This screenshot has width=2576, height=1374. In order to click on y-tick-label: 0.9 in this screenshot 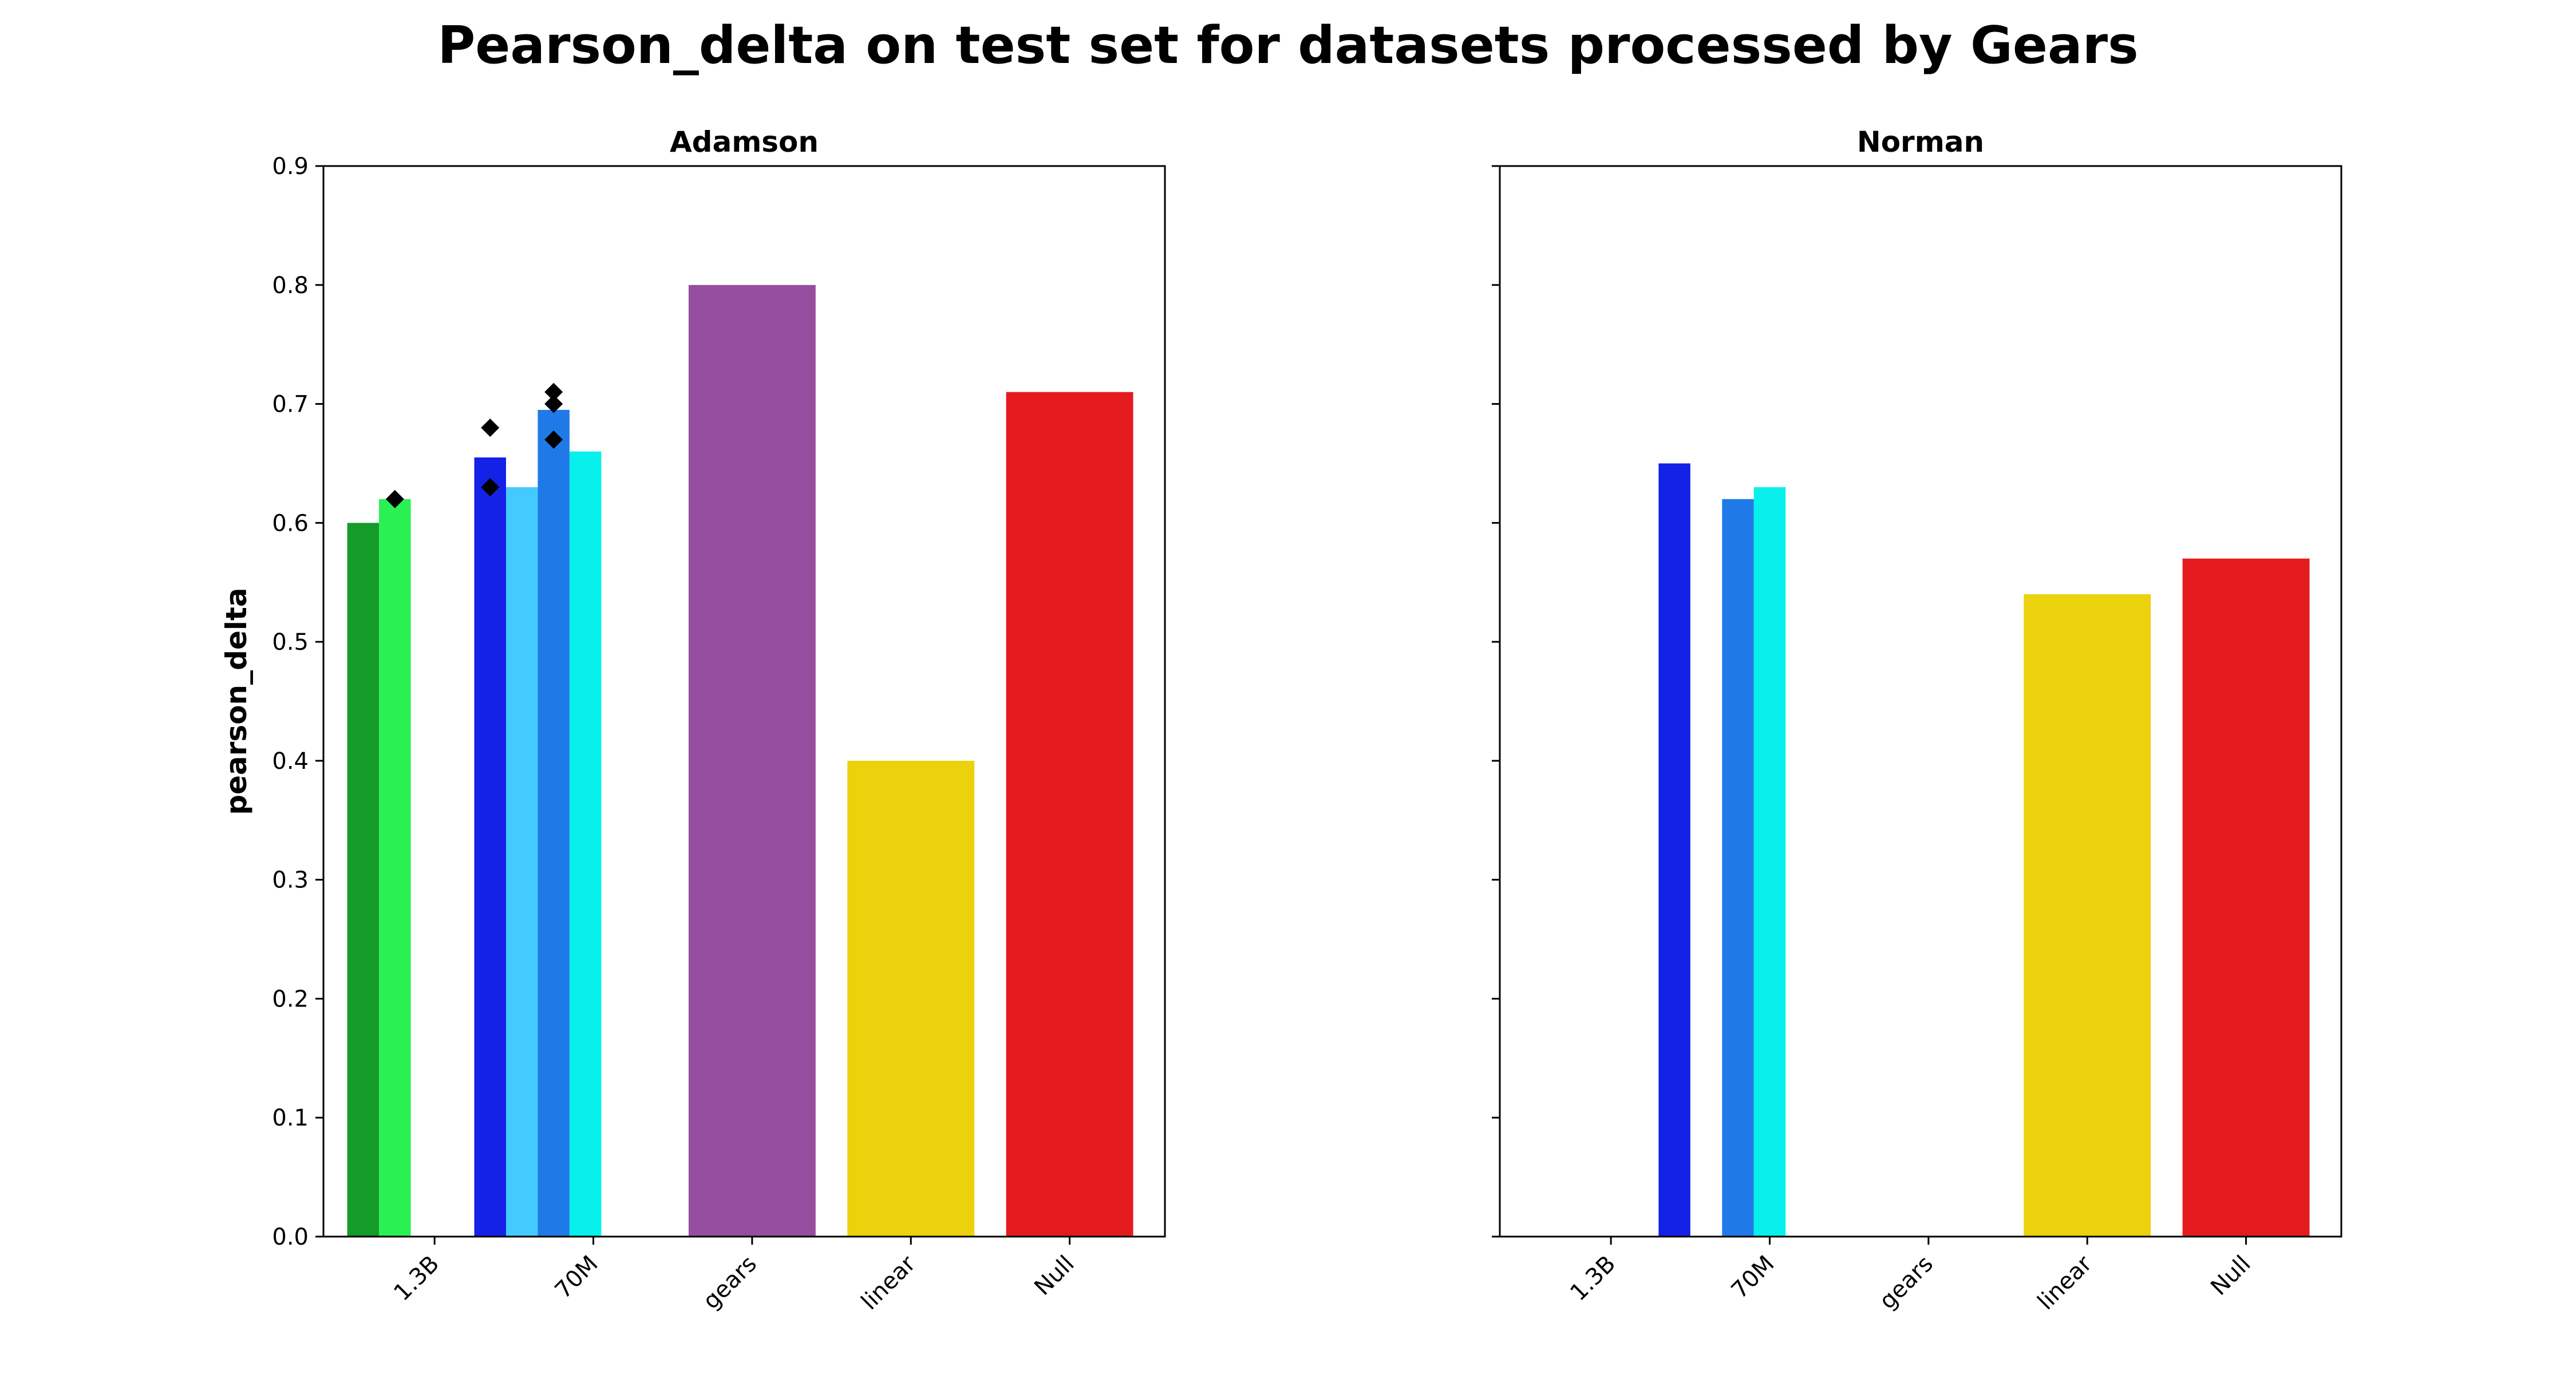, I will do `click(290, 166)`.